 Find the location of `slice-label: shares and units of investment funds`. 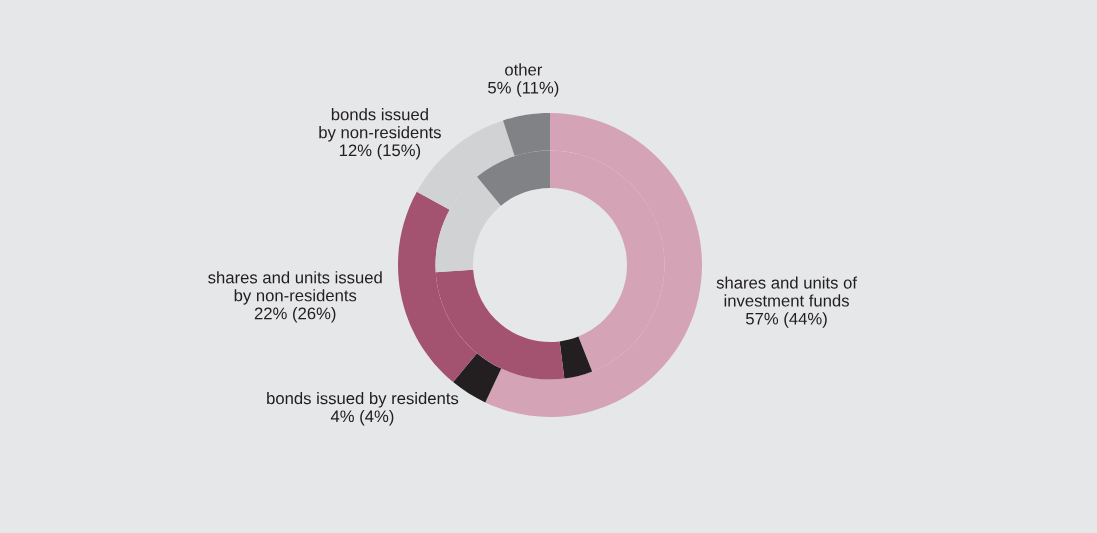

slice-label: shares and units of investment funds is located at coordinates (786, 291).